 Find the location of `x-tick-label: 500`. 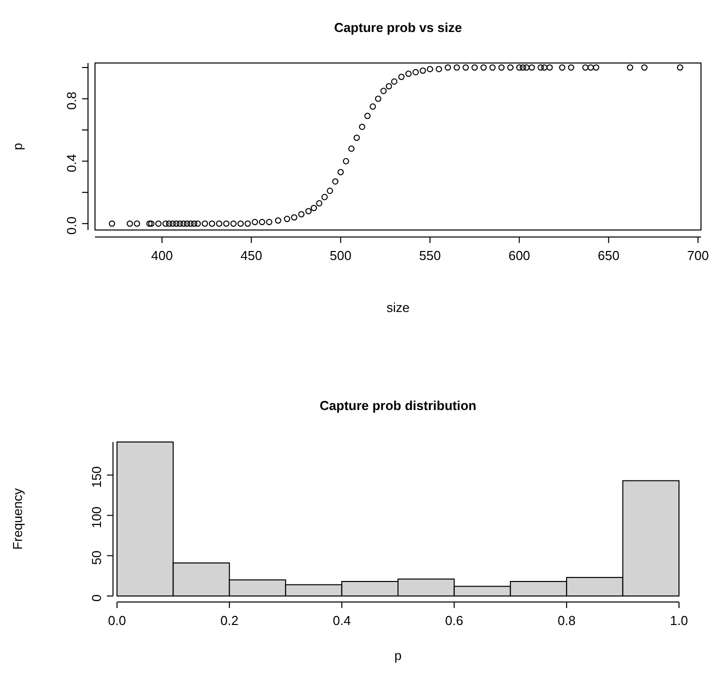

x-tick-label: 500 is located at coordinates (341, 256).